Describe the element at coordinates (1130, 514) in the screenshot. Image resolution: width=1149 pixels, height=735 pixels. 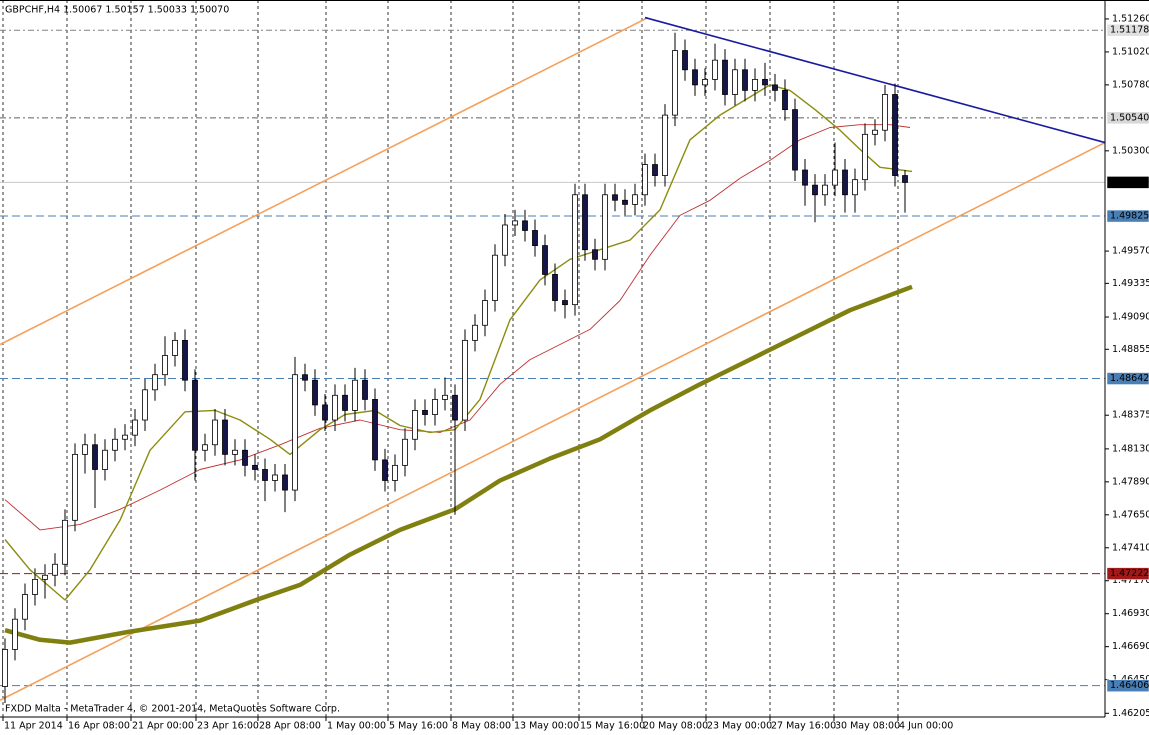
I see `y-tick-label: 1.47650` at that location.